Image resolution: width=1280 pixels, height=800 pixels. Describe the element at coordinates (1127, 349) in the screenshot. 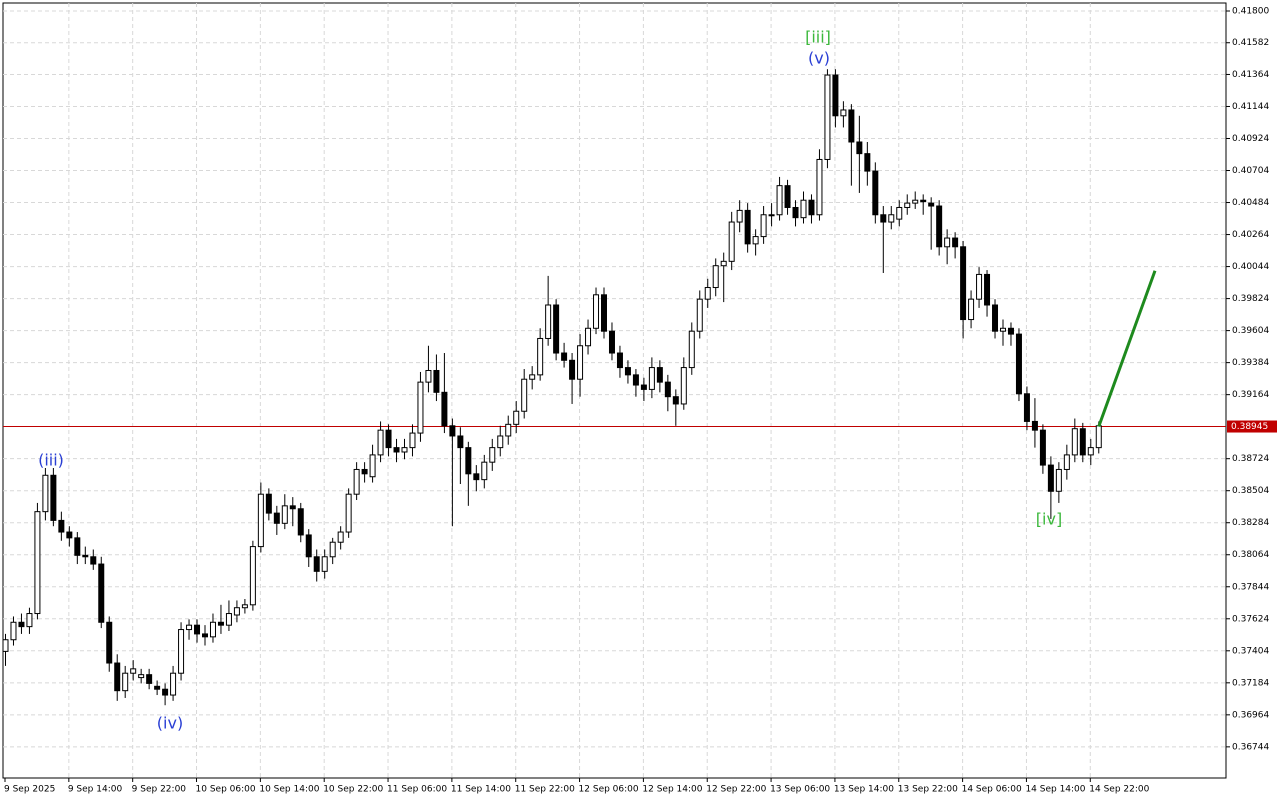

I see `forecast-line` at that location.